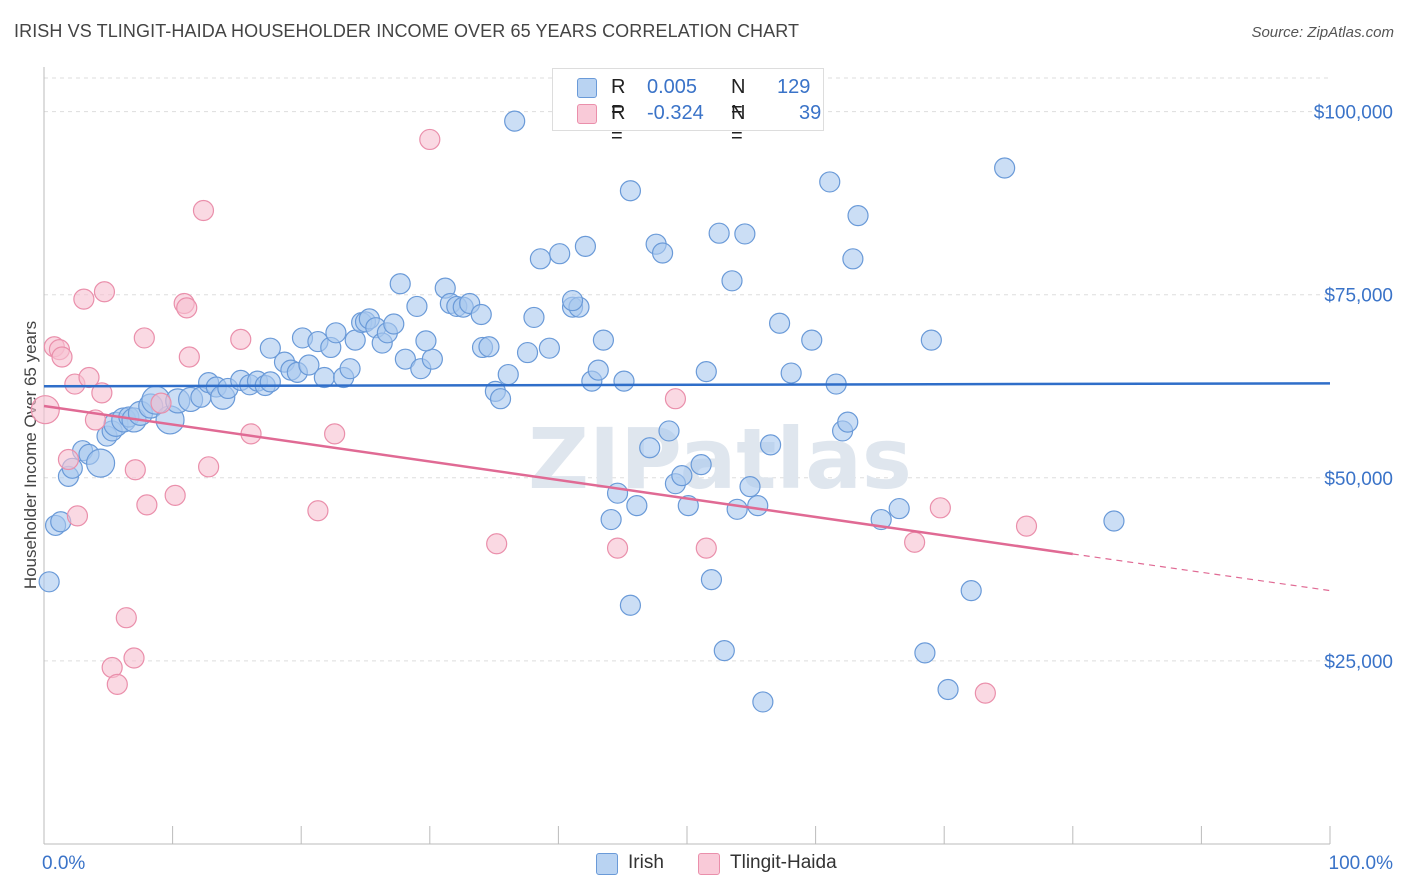 The image size is (1406, 892). What do you see at coordinates (646, 862) in the screenshot?
I see `legend-label: Irish` at bounding box center [646, 862].